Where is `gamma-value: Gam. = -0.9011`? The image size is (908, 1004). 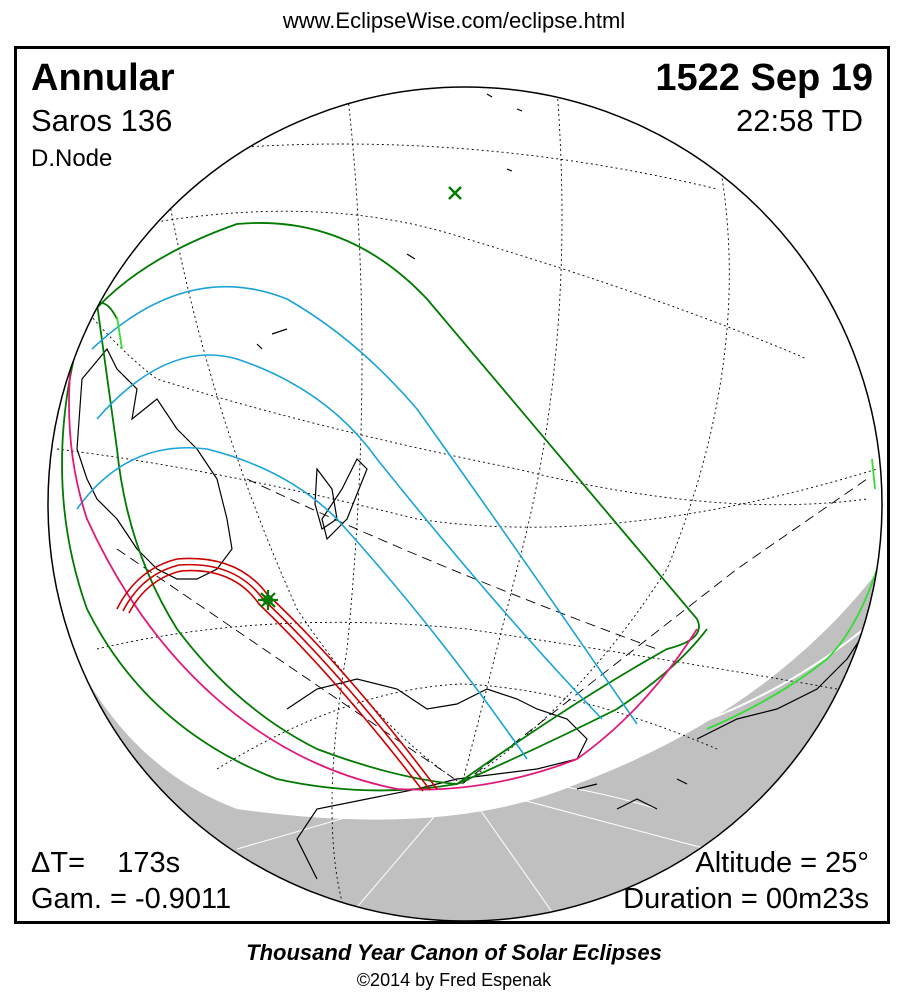 gamma-value: Gam. = -0.9011 is located at coordinates (131, 899).